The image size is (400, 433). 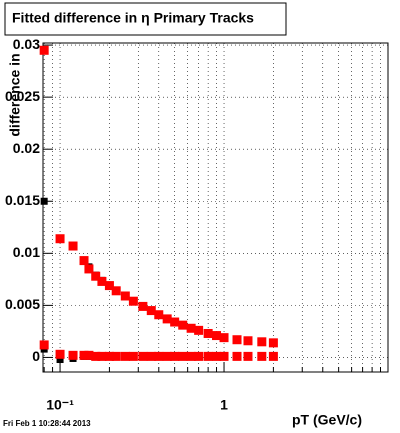 What do you see at coordinates (47, 423) in the screenshot?
I see `footer: Fri Feb 1 10:28:44 2013` at bounding box center [47, 423].